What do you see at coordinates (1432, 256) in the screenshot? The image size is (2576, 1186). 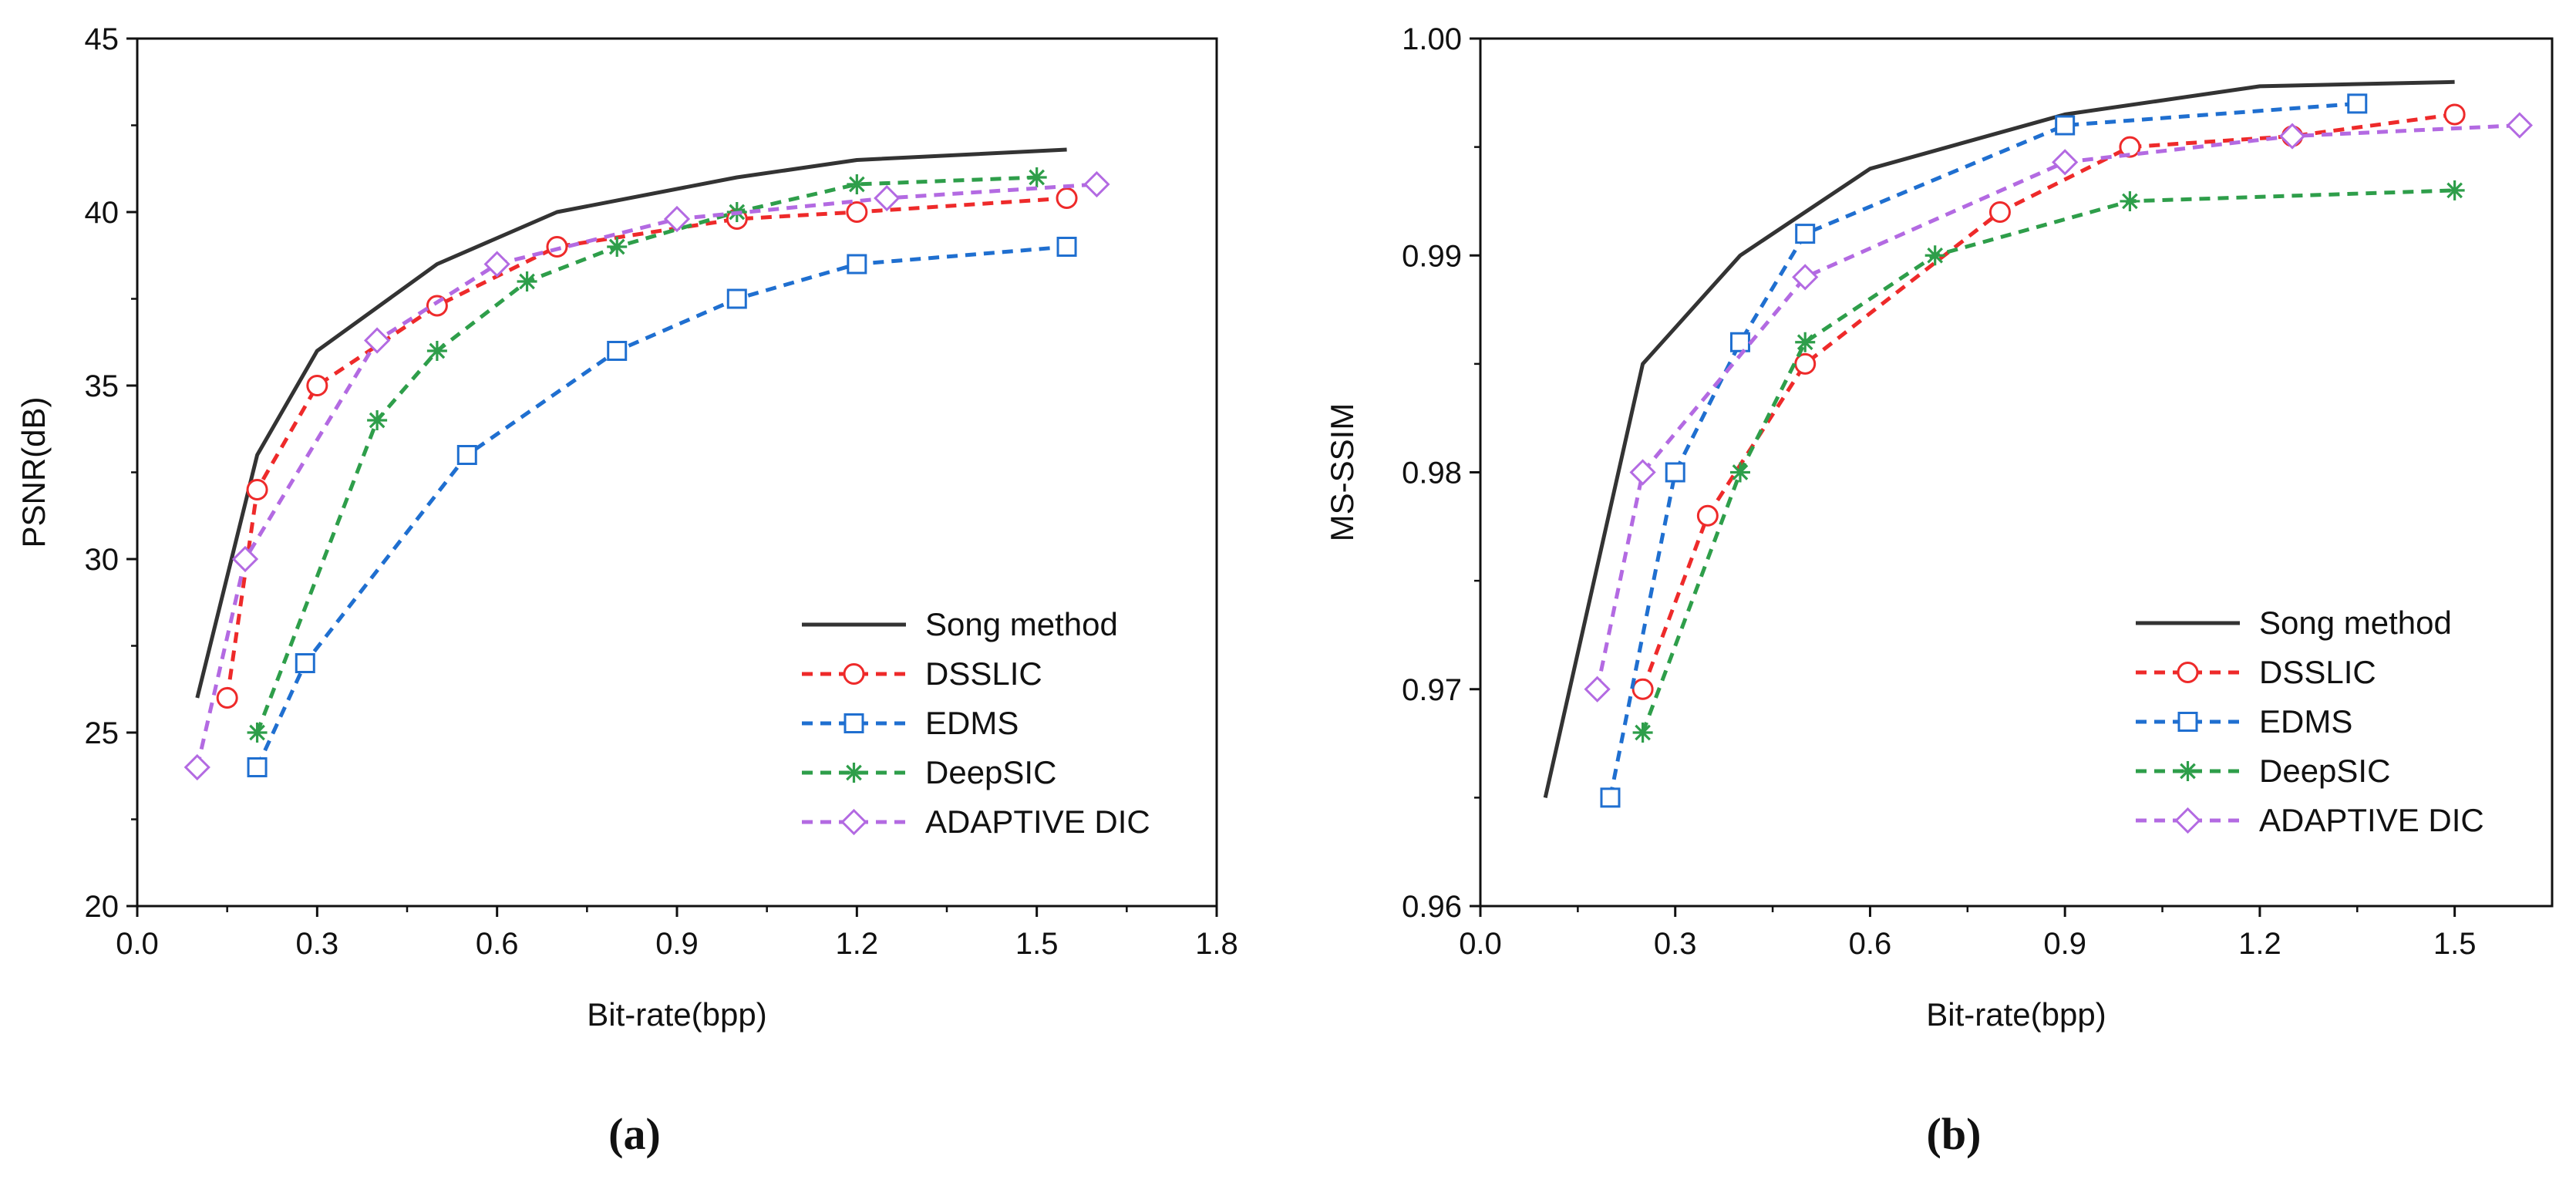 I see `y-tick-label: 0.99` at bounding box center [1432, 256].